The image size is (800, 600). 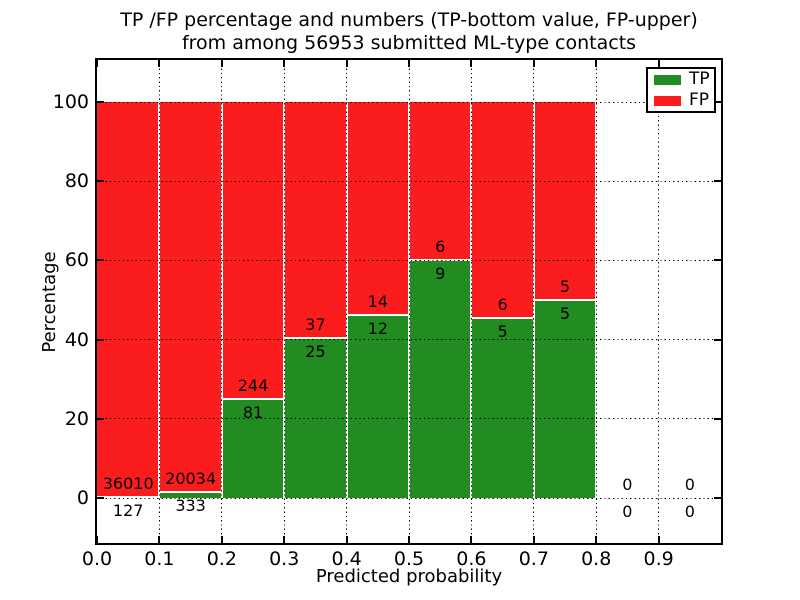 I want to click on fp-count-label: 37, so click(x=315, y=325).